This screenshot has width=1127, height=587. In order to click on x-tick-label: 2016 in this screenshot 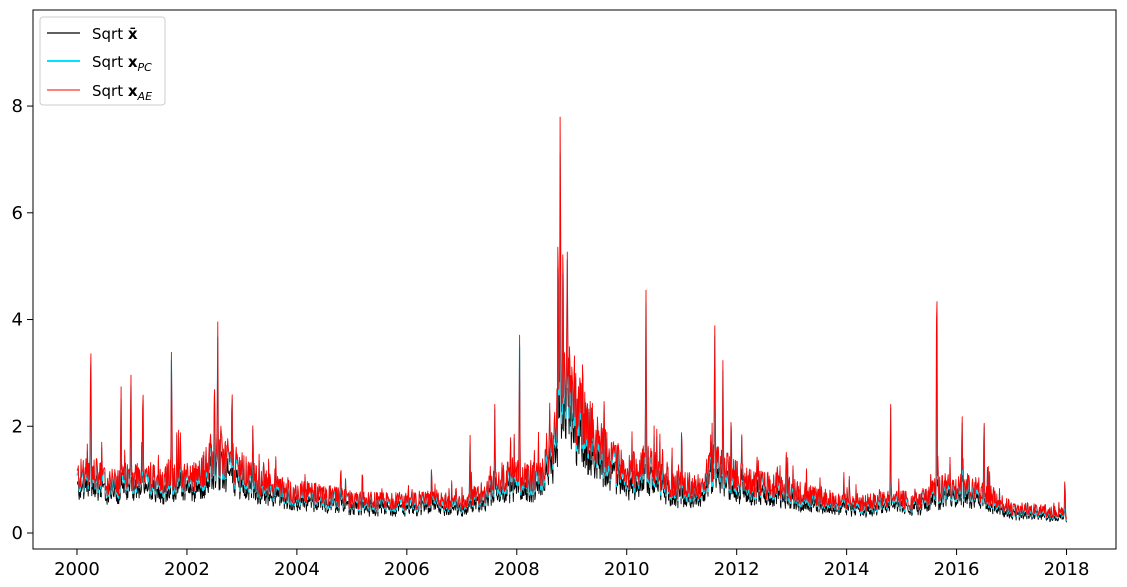, I will do `click(957, 569)`.